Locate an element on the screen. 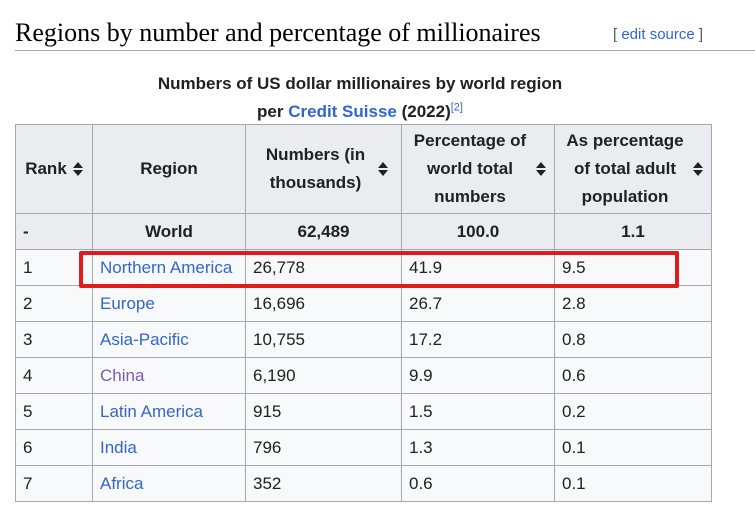 This screenshot has height=517, width=755. cell-rank: - is located at coordinates (54, 231).